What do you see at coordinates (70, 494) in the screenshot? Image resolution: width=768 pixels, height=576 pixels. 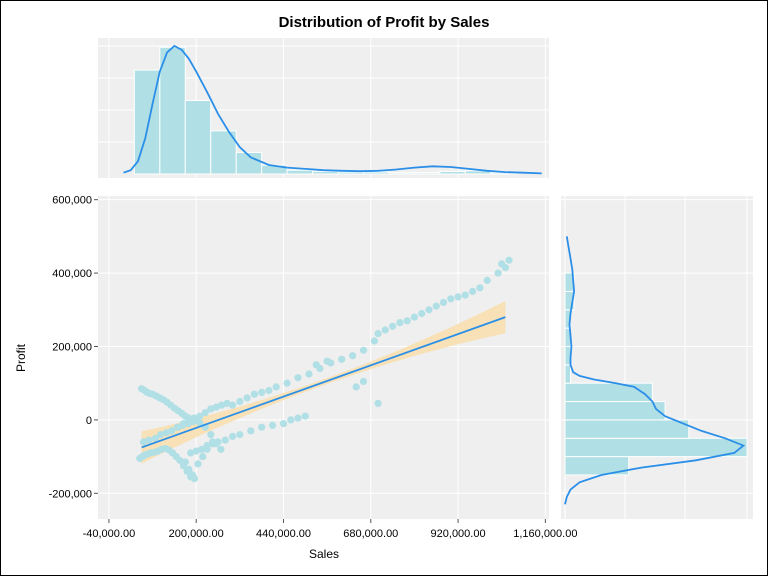 I see `y-tick-label: -200,000` at bounding box center [70, 494].